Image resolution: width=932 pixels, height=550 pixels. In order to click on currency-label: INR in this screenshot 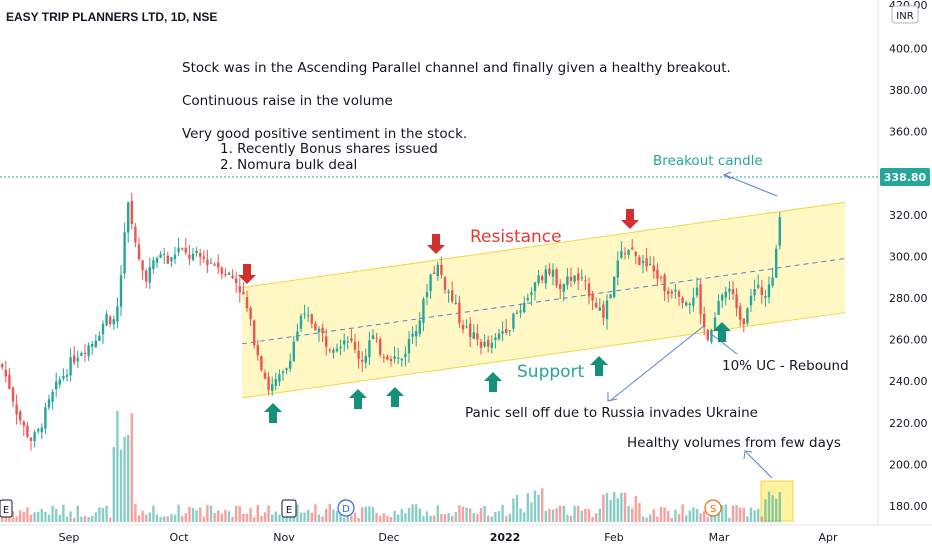, I will do `click(904, 16)`.